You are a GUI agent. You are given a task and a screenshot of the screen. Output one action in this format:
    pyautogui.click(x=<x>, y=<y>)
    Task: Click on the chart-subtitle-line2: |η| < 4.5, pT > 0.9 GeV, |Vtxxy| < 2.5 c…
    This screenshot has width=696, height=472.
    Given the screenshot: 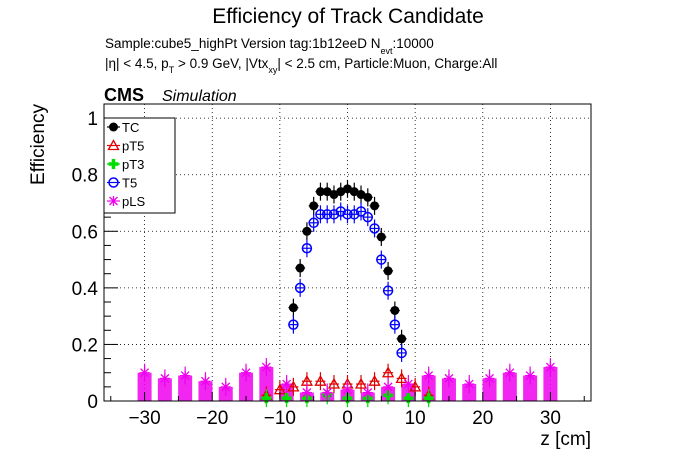 What is the action you would take?
    pyautogui.click(x=301, y=65)
    